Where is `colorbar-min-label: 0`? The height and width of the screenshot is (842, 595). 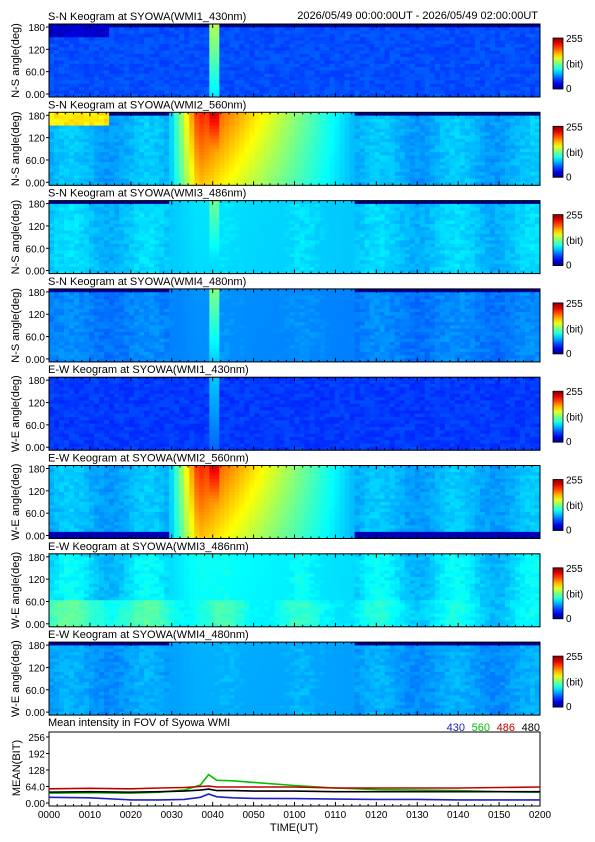 colorbar-min-label: 0 is located at coordinates (569, 89).